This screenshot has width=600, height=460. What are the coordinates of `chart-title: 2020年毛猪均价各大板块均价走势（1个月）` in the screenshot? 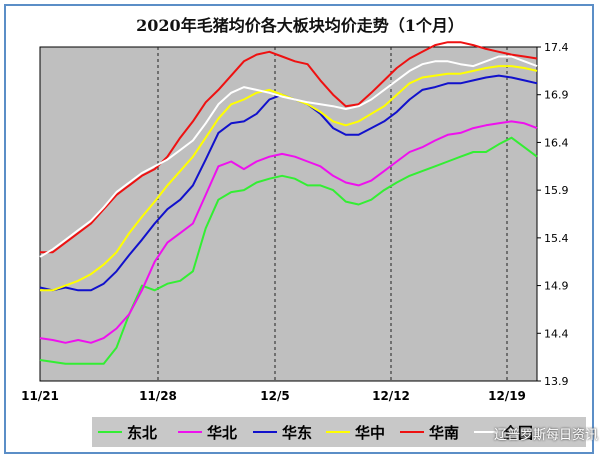 It's located at (300, 25).